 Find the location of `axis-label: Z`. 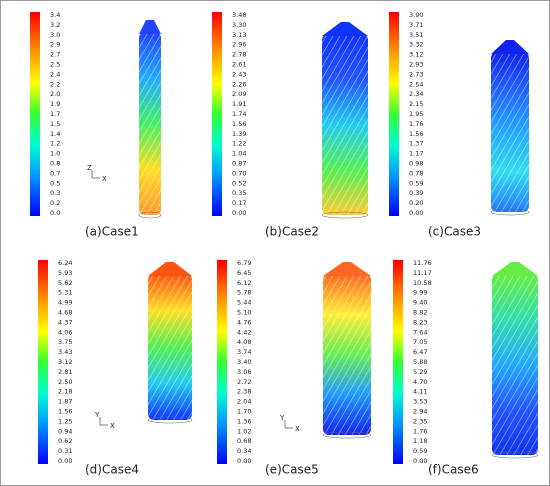

axis-label: Z is located at coordinates (89, 168).